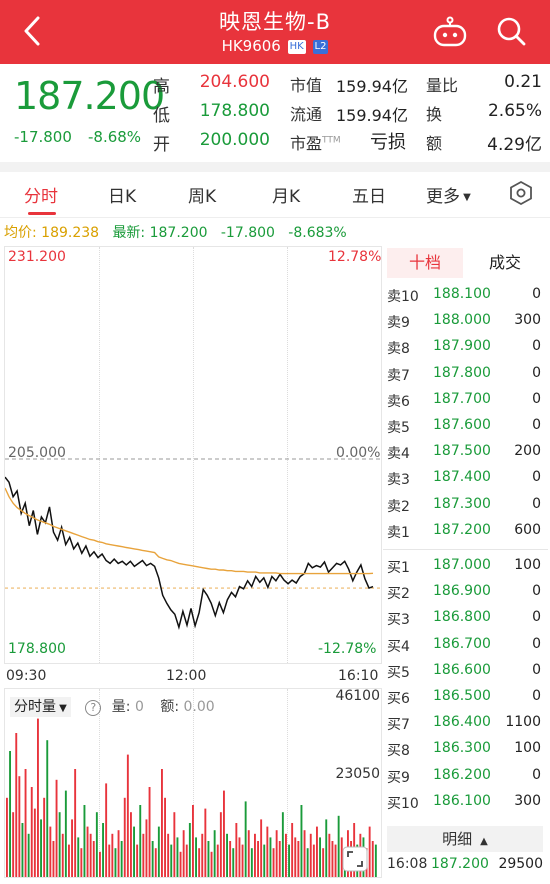  I want to click on level-volume: 300, so click(527, 800).